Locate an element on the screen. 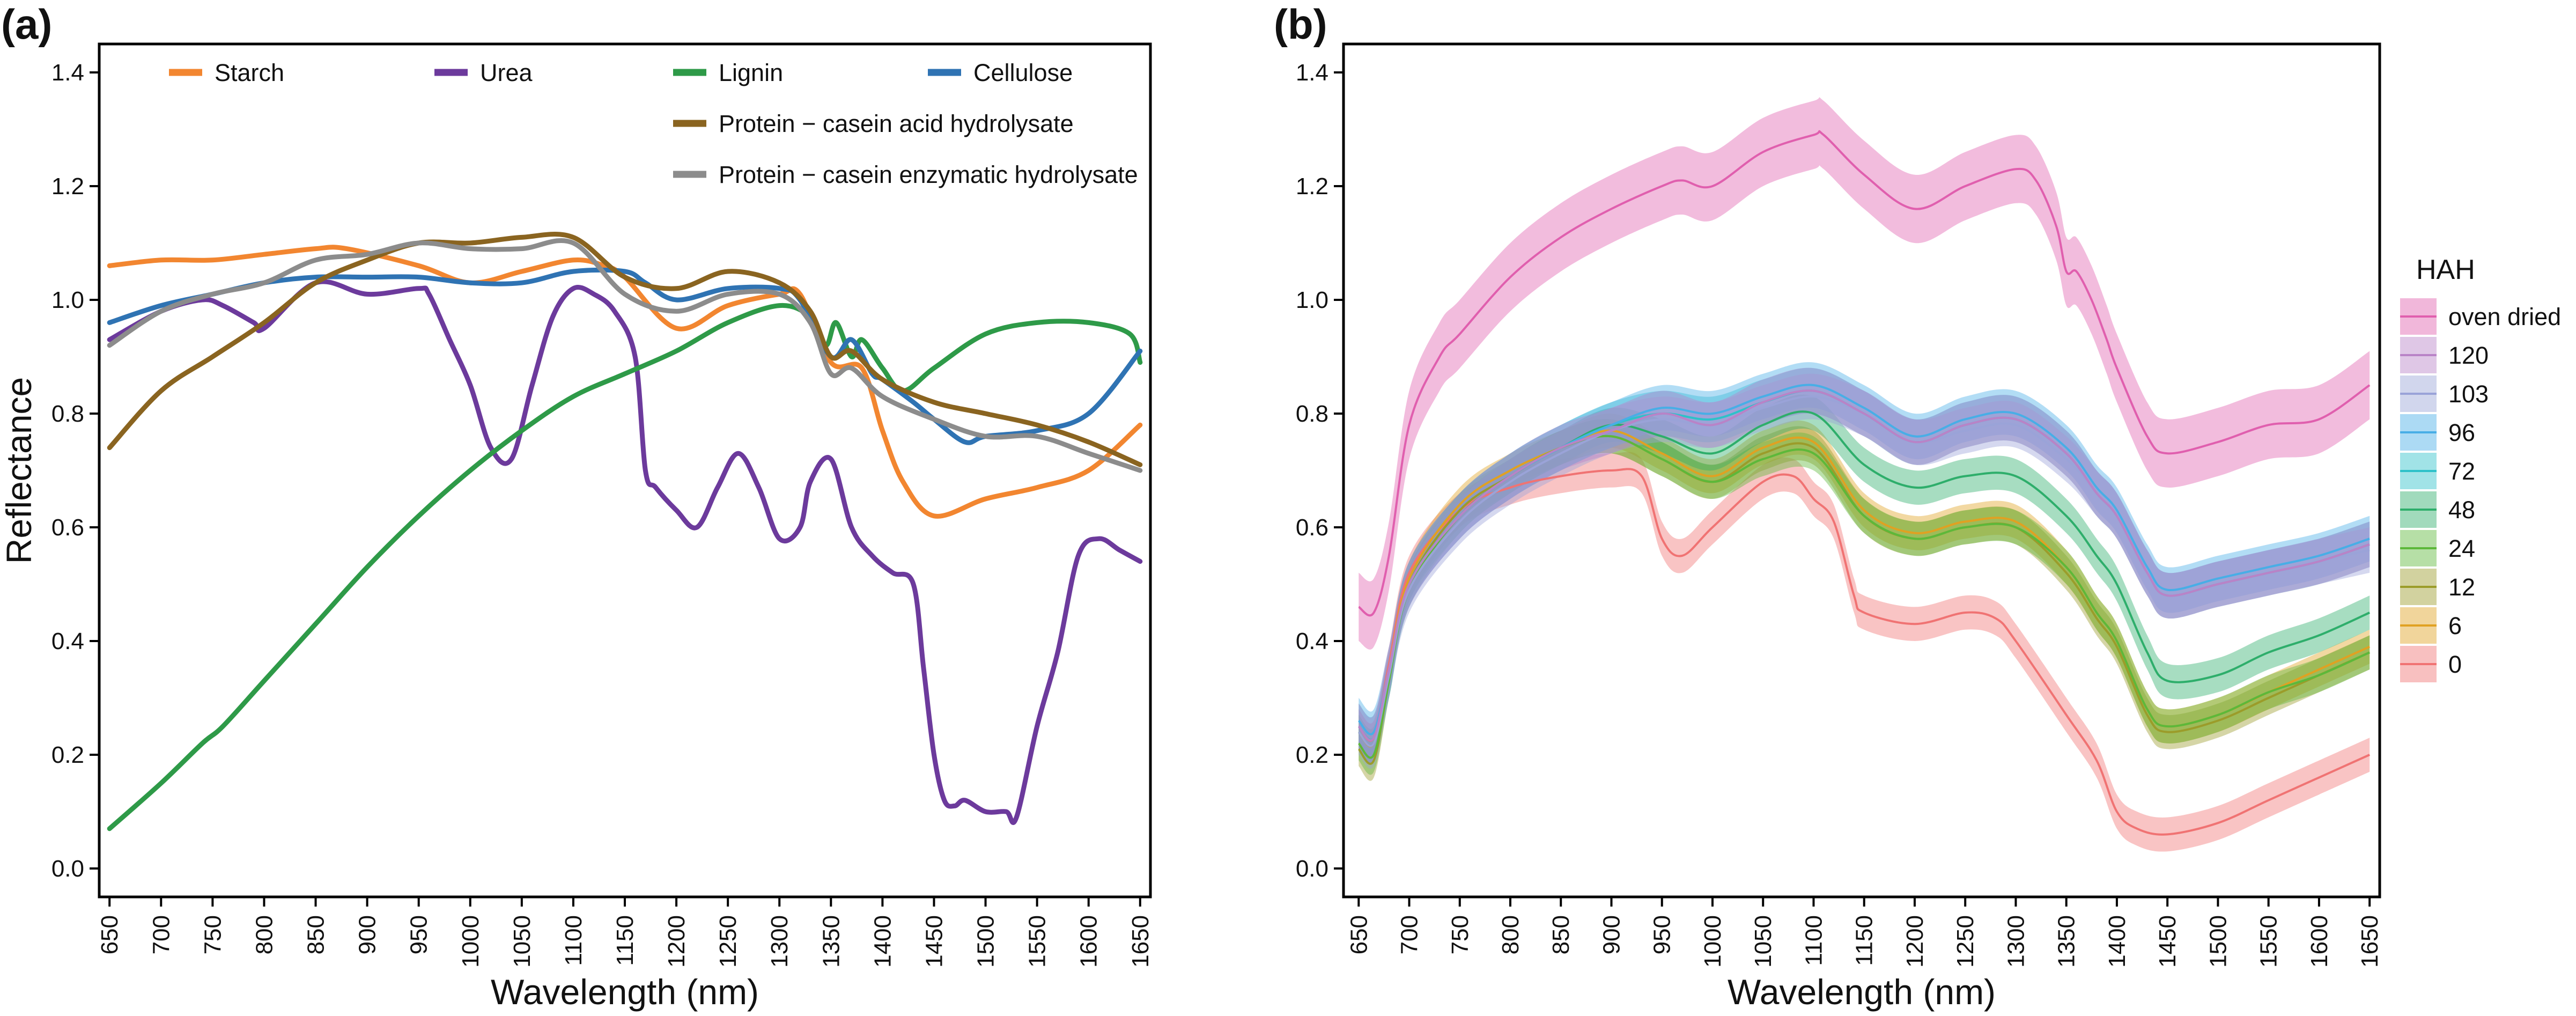  panel-a-x-tick-label: 1650 is located at coordinates (1140, 941).